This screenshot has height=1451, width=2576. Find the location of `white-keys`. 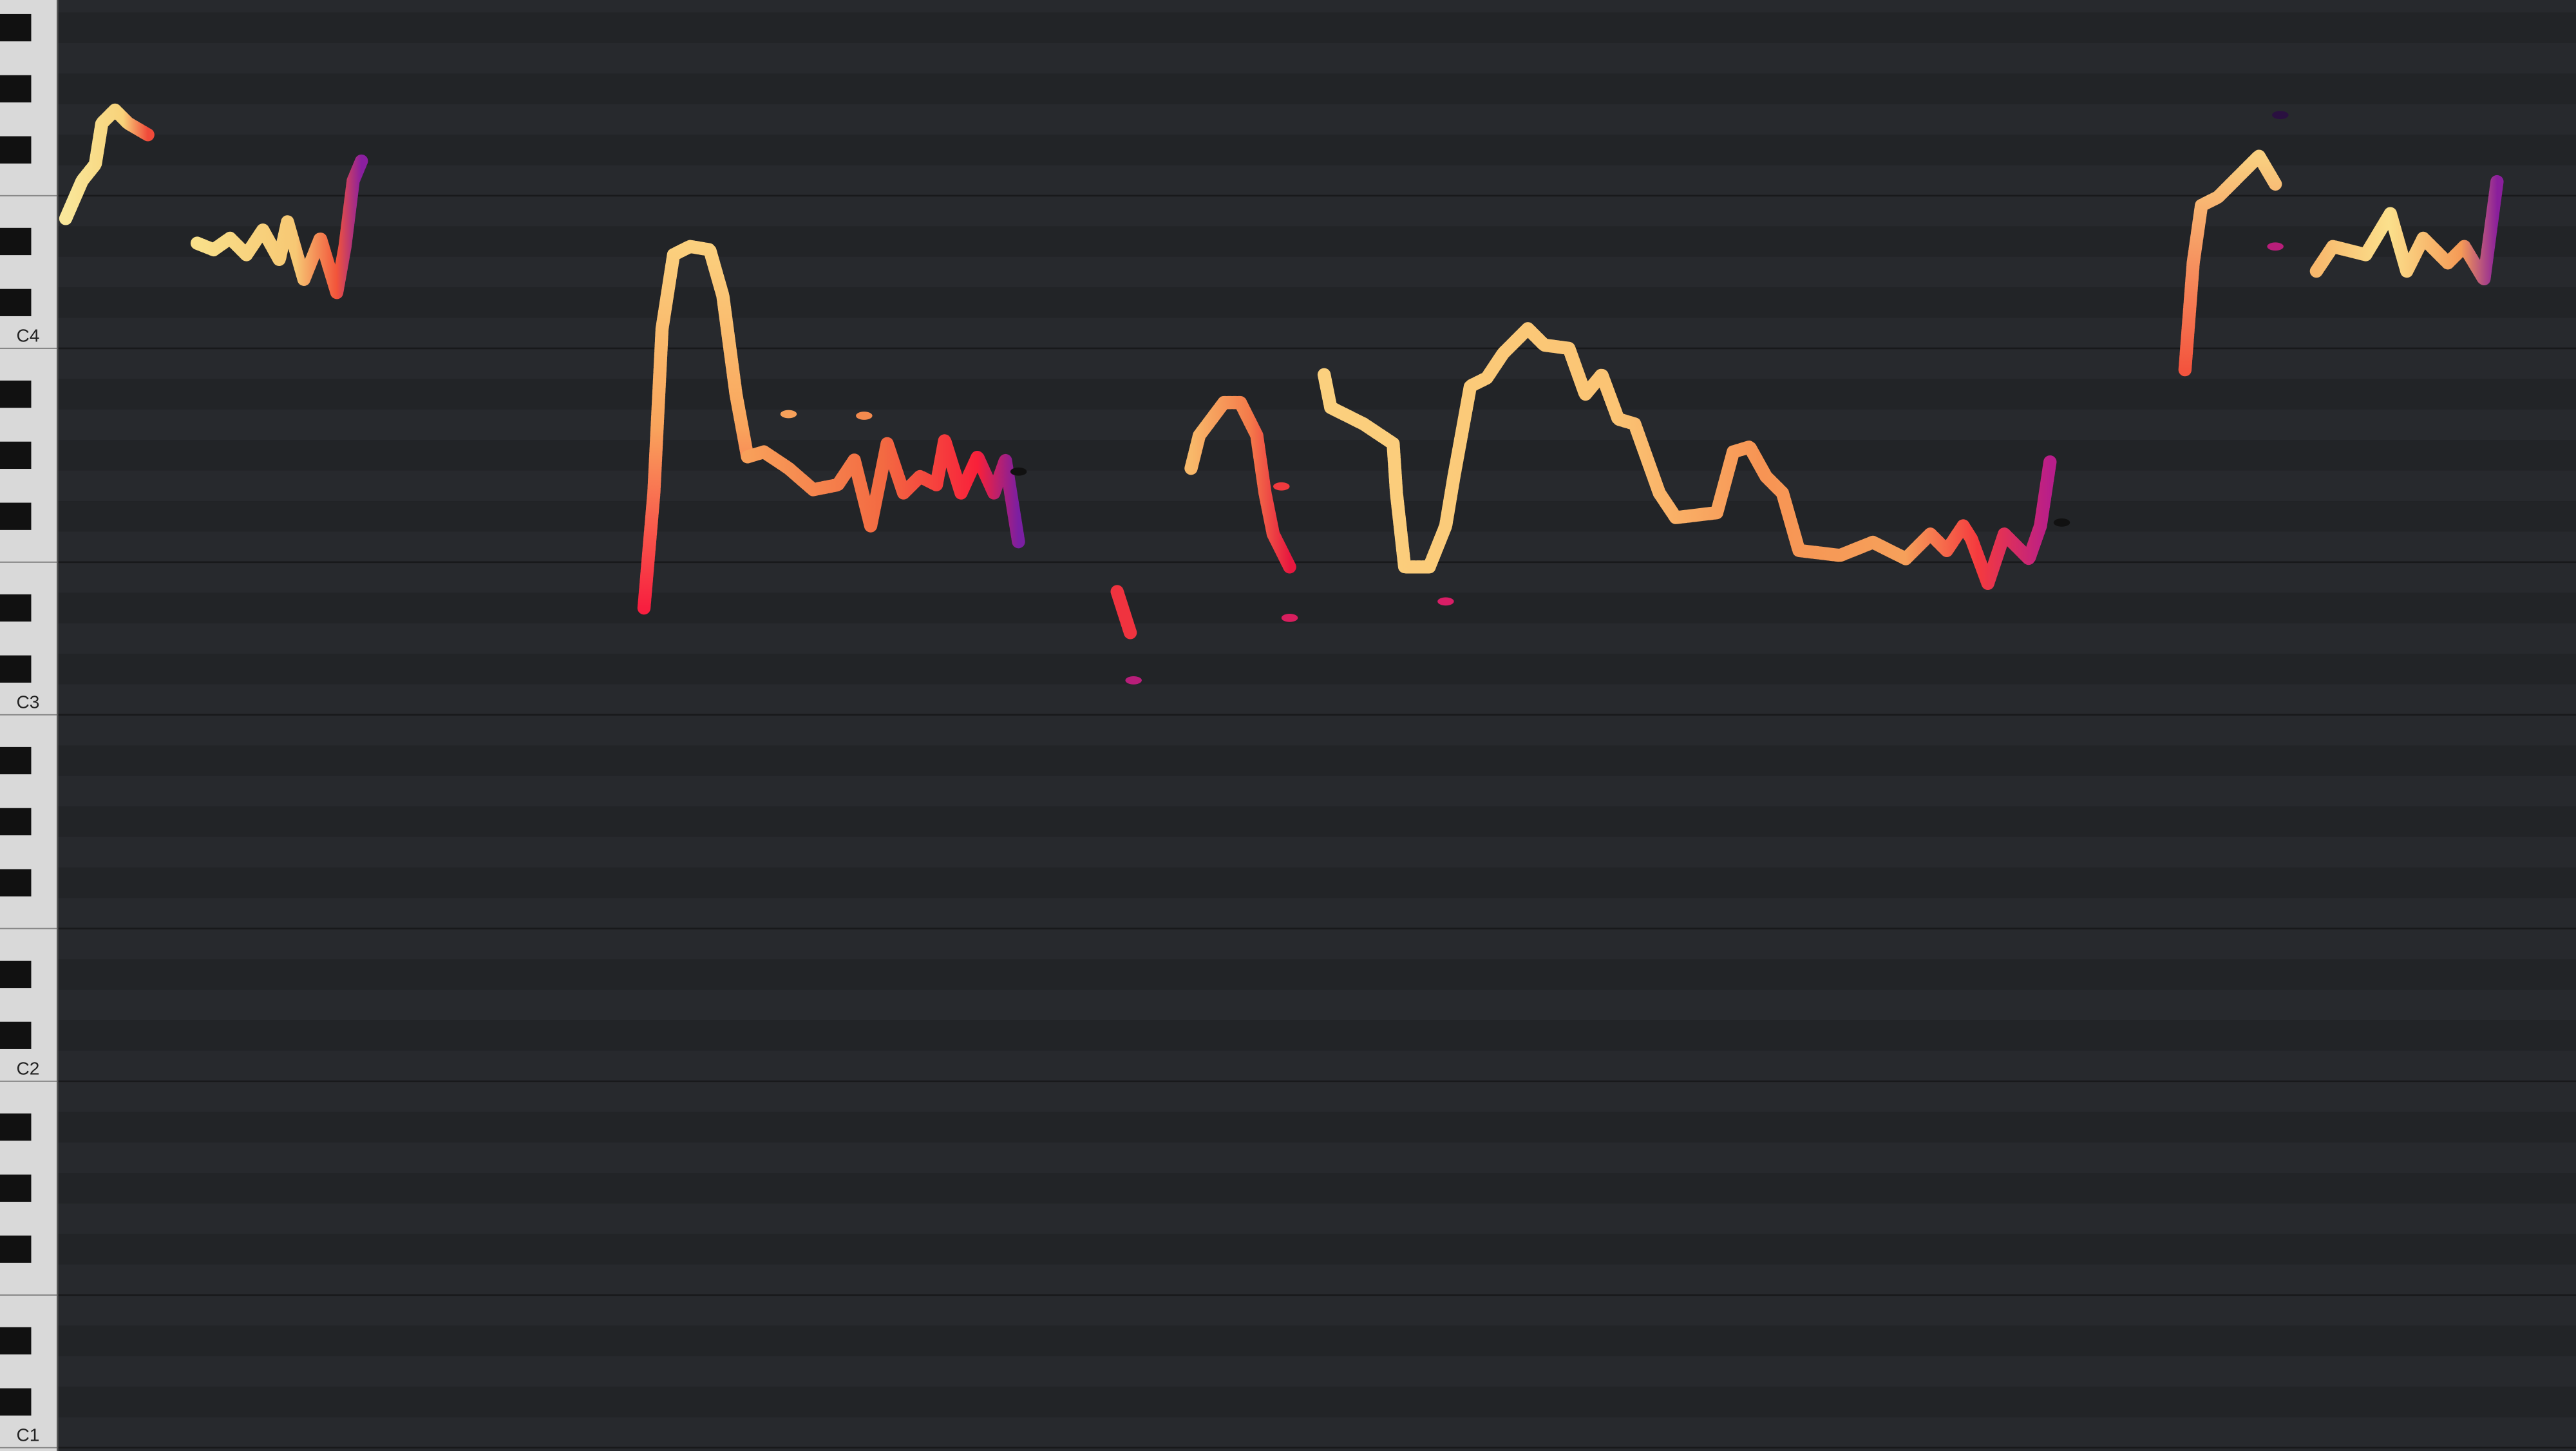

white-keys is located at coordinates (29, 725).